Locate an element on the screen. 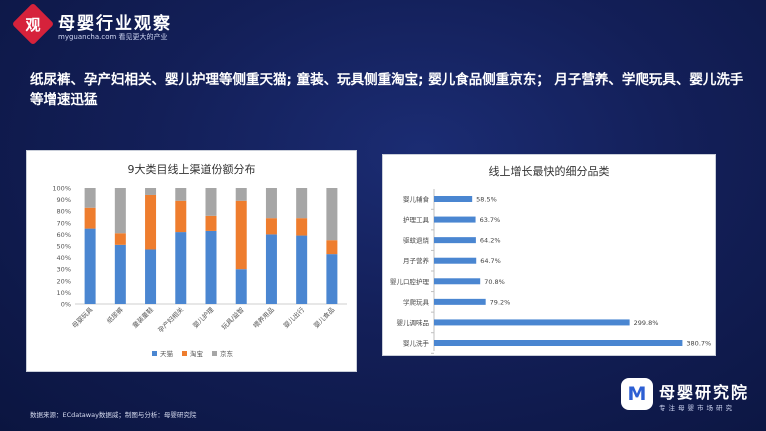 The width and height of the screenshot is (766, 431). y-tick-label: 100% is located at coordinates (61, 189).